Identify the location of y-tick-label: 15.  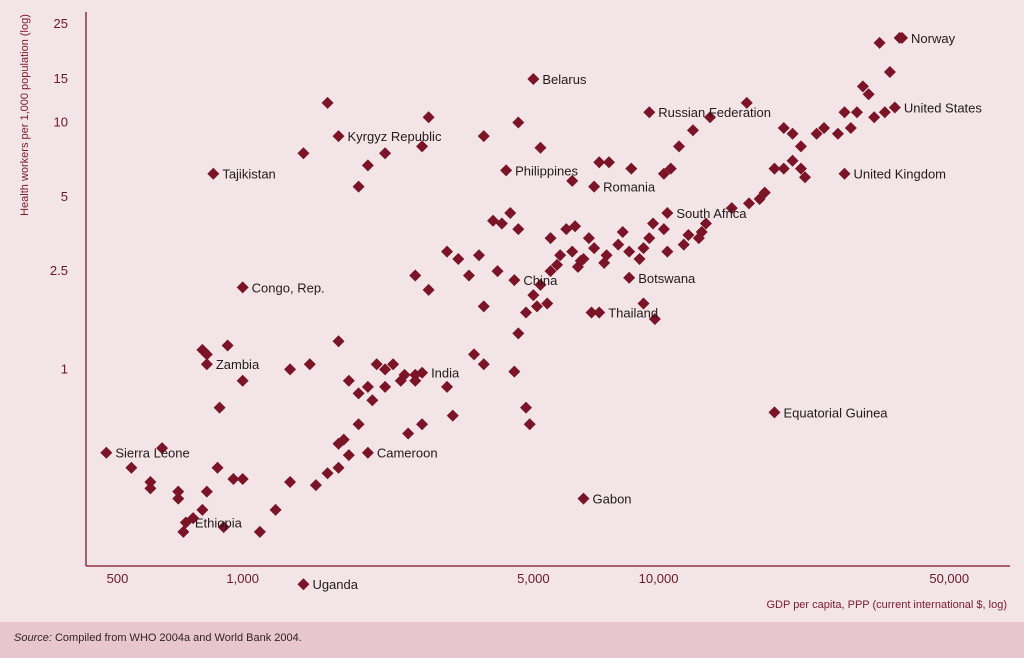
(61, 78).